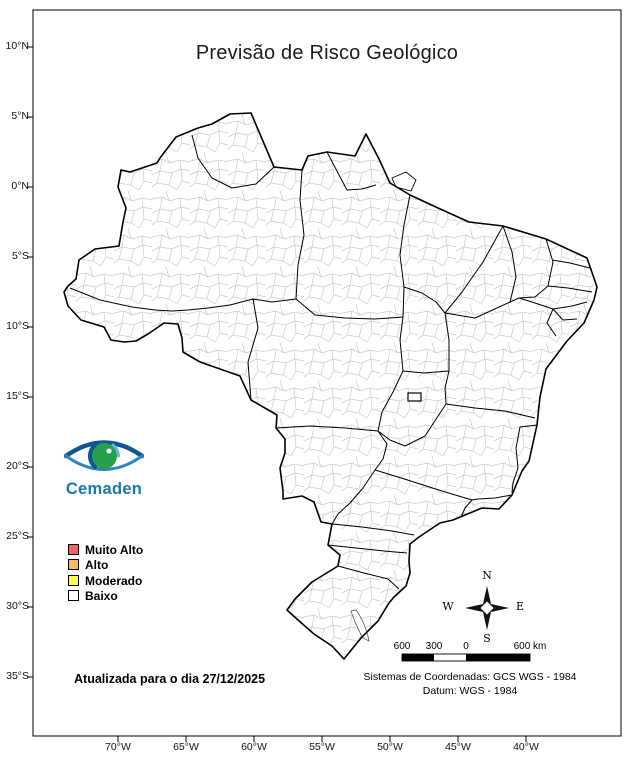 This screenshot has width=626, height=768. What do you see at coordinates (487, 638) in the screenshot?
I see `compass-south-label: S` at bounding box center [487, 638].